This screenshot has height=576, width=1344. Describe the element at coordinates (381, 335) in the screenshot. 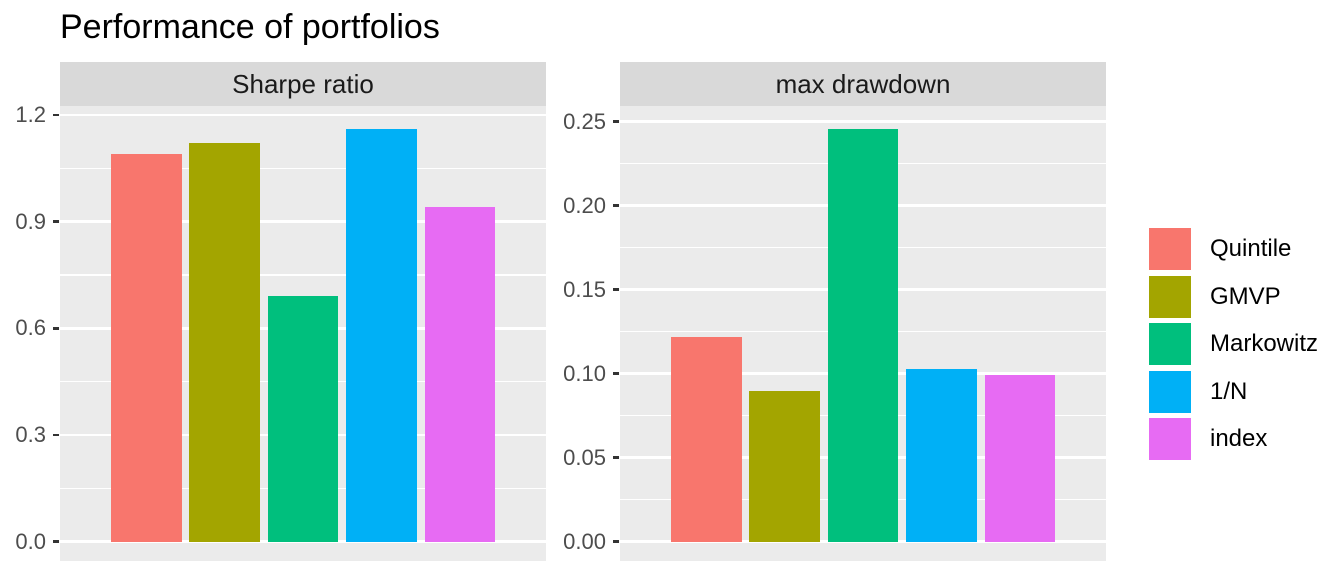

I see `bar-1-n-sharpe-ratio` at that location.